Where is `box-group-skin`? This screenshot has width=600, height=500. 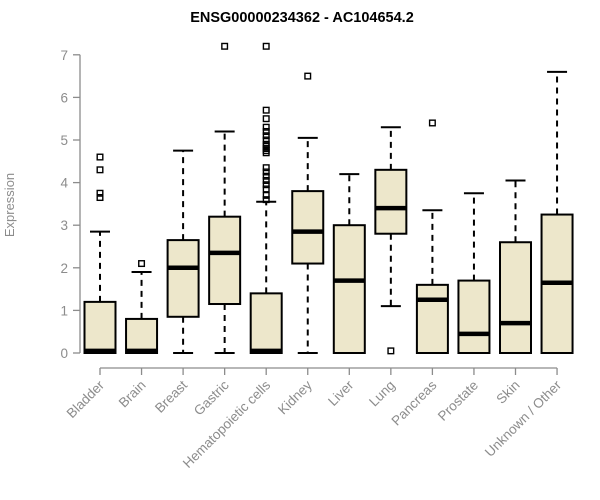
box-group-skin is located at coordinates (515, 267).